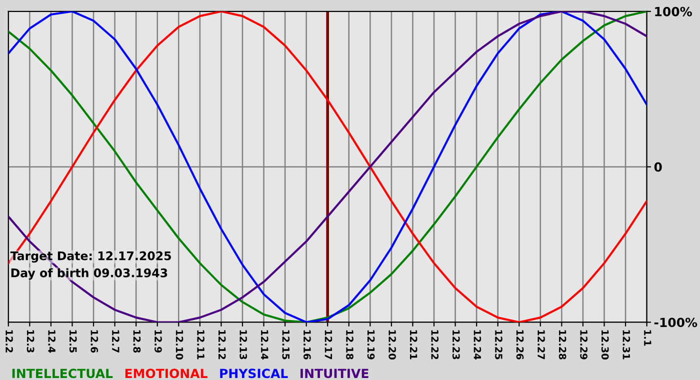 This screenshot has height=380, width=700. Describe the element at coordinates (166, 373) in the screenshot. I see `text: EMOTIONAL` at that location.